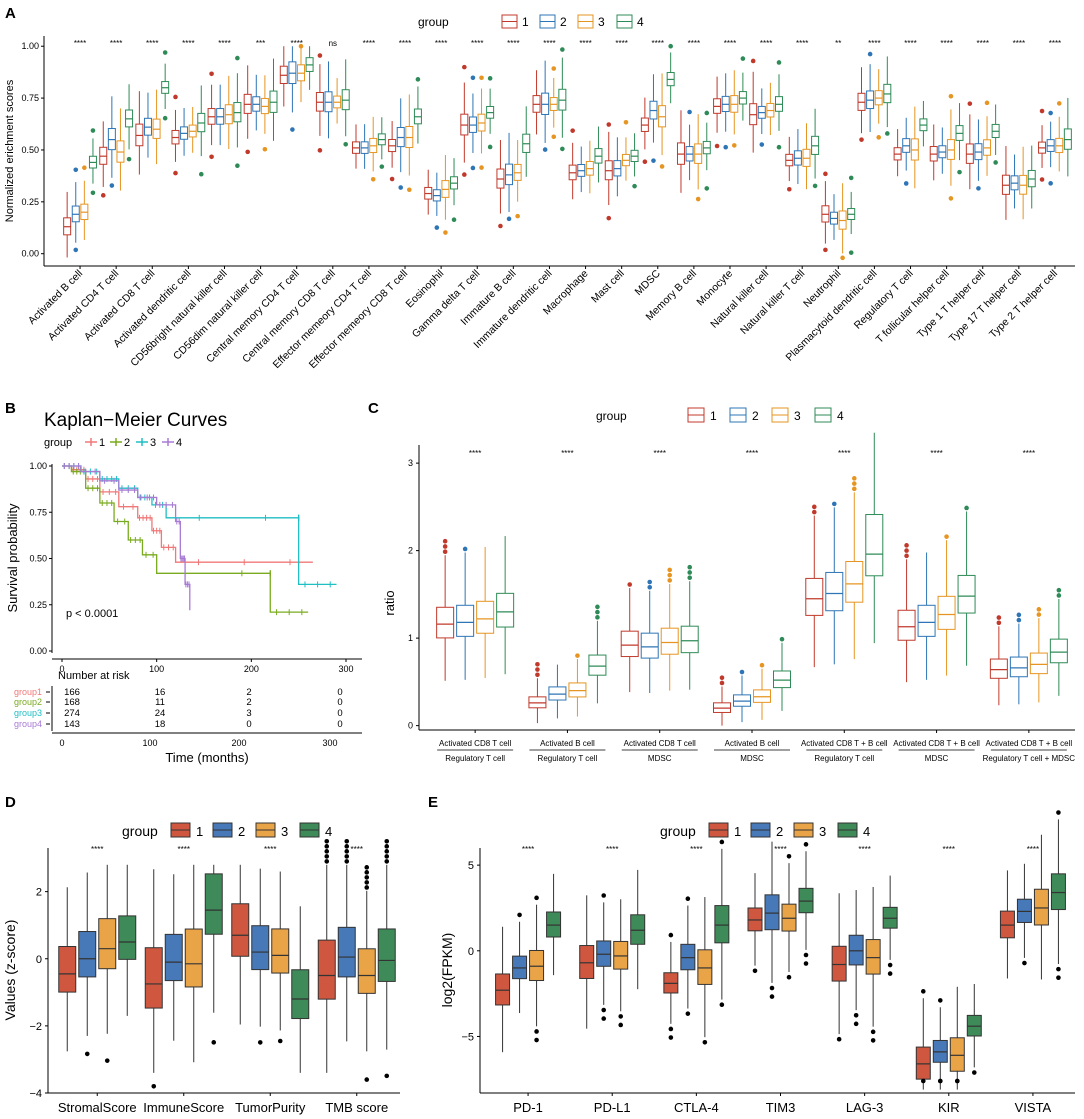 The image size is (1084, 1119). I want to click on risk-row-label: group3, so click(28, 713).